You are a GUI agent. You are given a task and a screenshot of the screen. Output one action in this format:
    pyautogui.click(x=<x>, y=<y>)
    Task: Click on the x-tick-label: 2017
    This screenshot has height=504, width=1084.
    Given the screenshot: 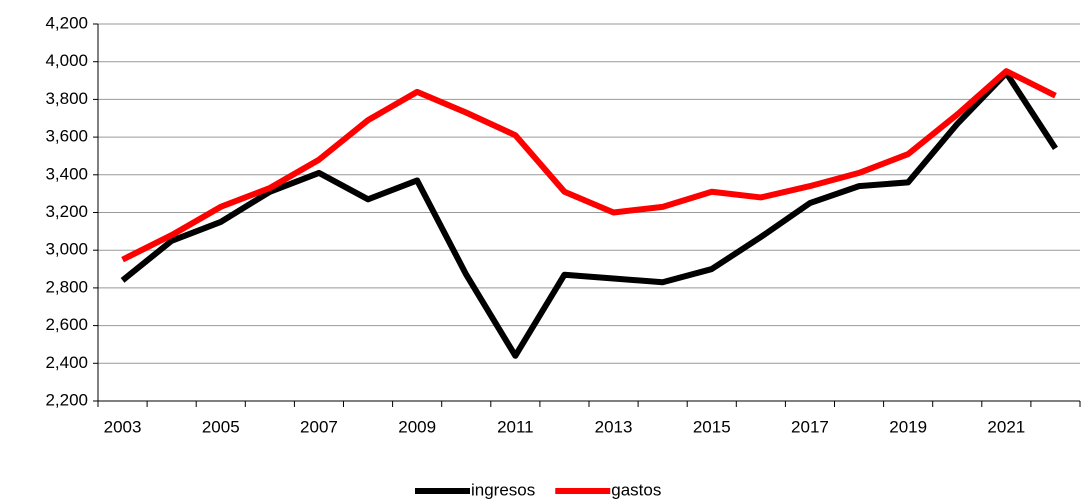 What is the action you would take?
    pyautogui.click(x=810, y=426)
    